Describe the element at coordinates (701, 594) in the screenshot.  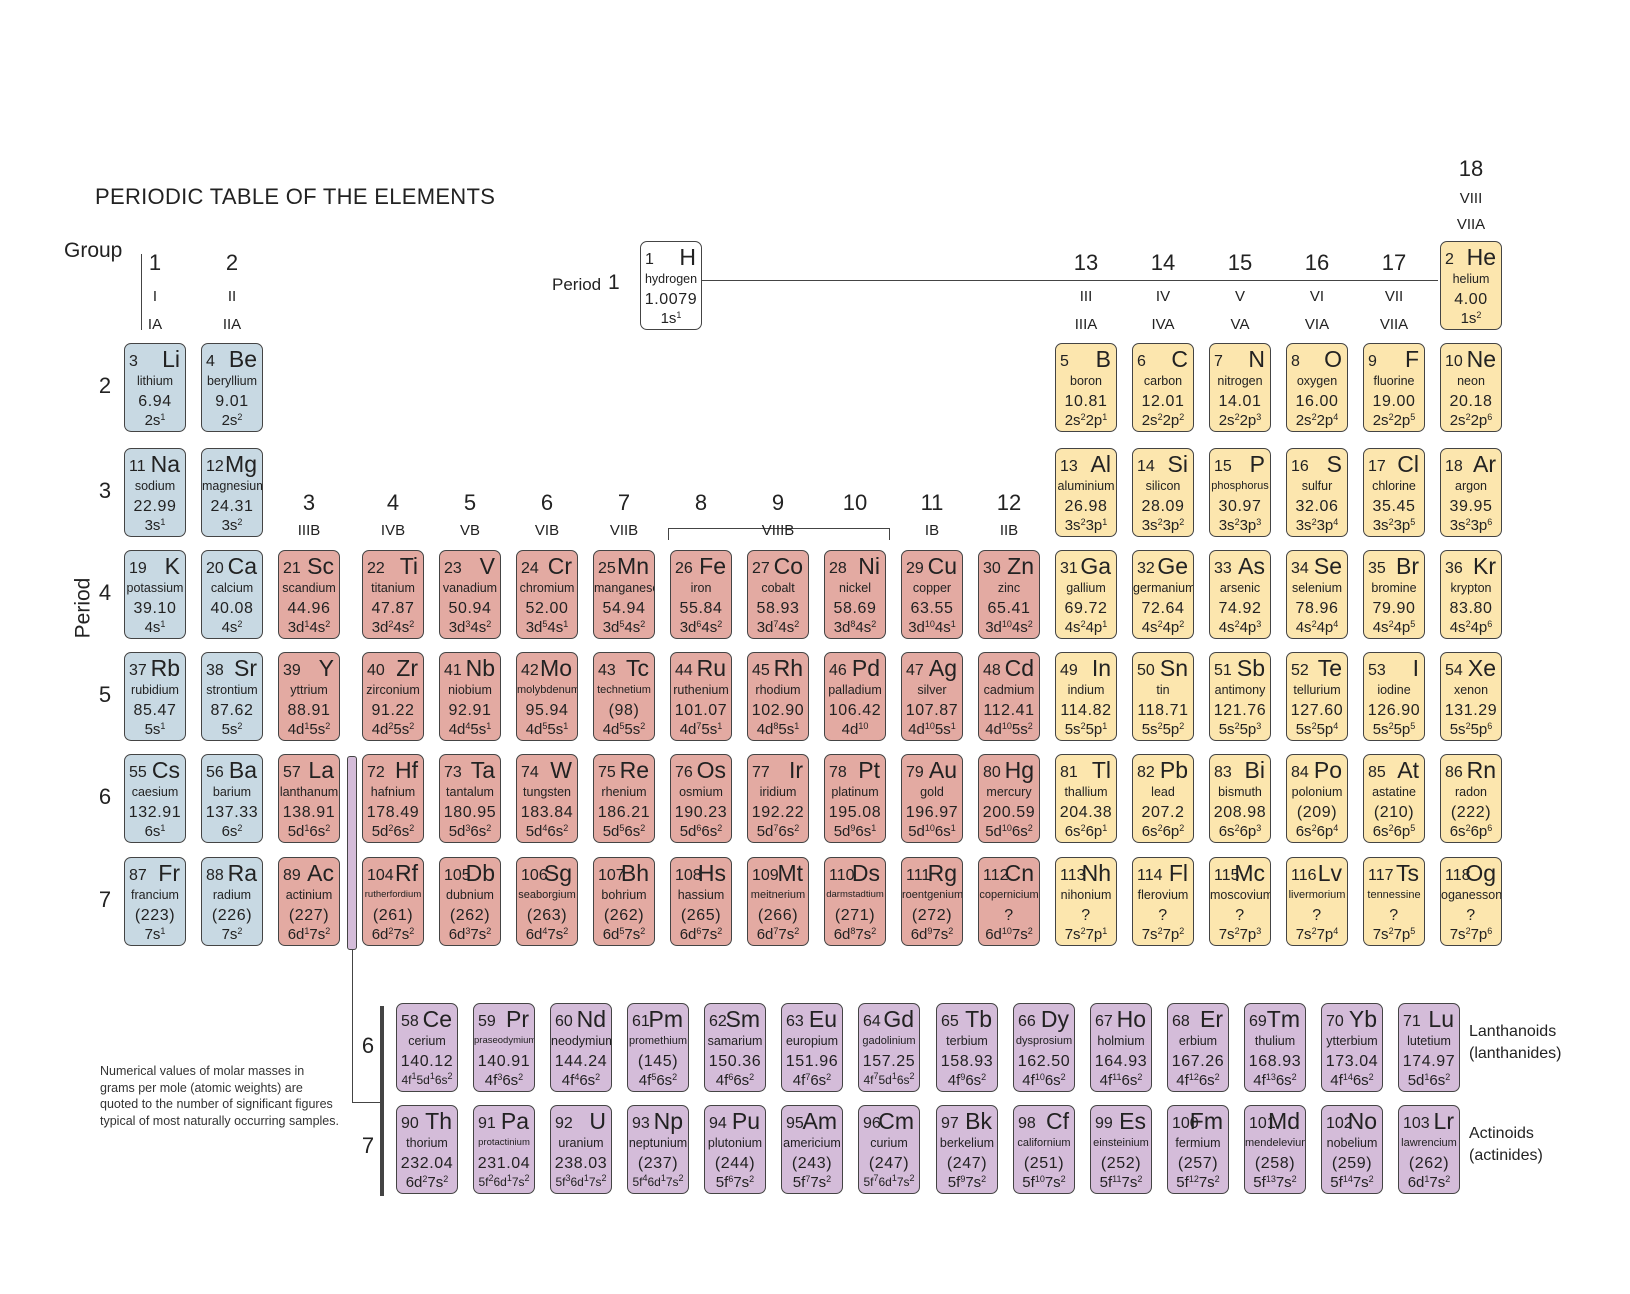
I see `element-cell-iron: 26 Fe iron 55.84 3d64s2` at that location.